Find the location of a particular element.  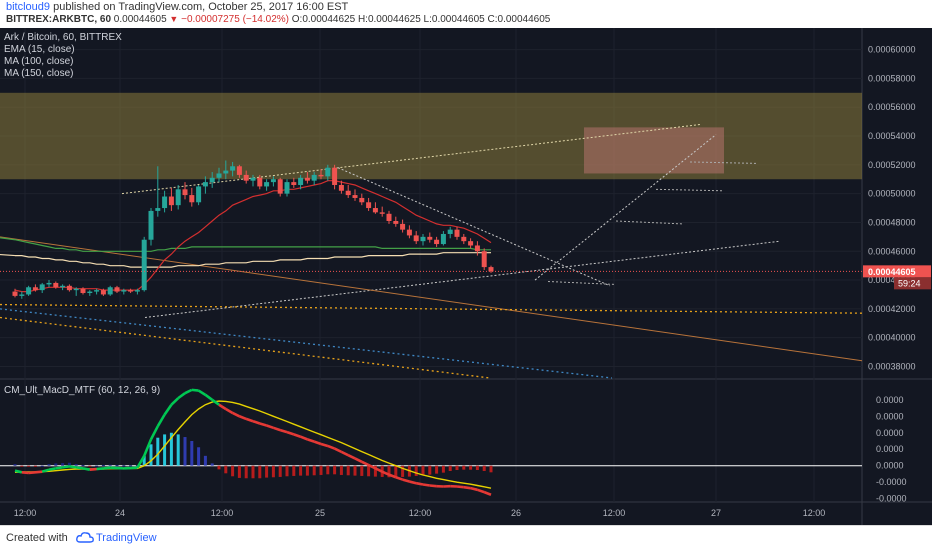

price-axis-label: 0.00060000 is located at coordinates (892, 50).